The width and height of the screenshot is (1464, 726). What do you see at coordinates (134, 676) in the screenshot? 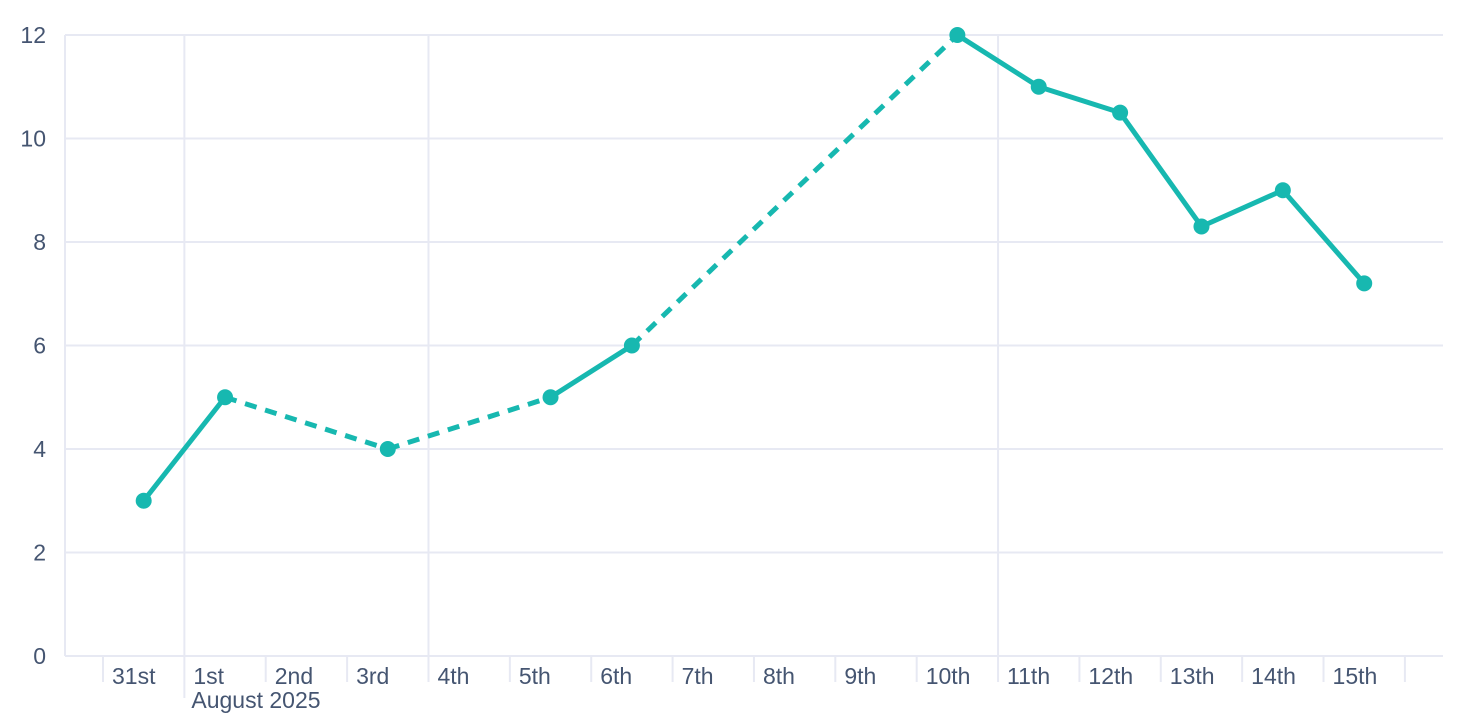
I see `x-axis-tick-label: 31st` at bounding box center [134, 676].